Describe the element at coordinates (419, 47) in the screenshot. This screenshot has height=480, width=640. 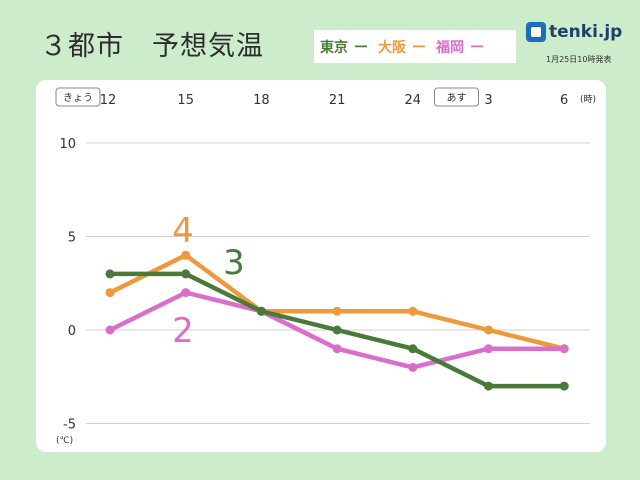
I see `legend-dash-osaka: ー` at that location.